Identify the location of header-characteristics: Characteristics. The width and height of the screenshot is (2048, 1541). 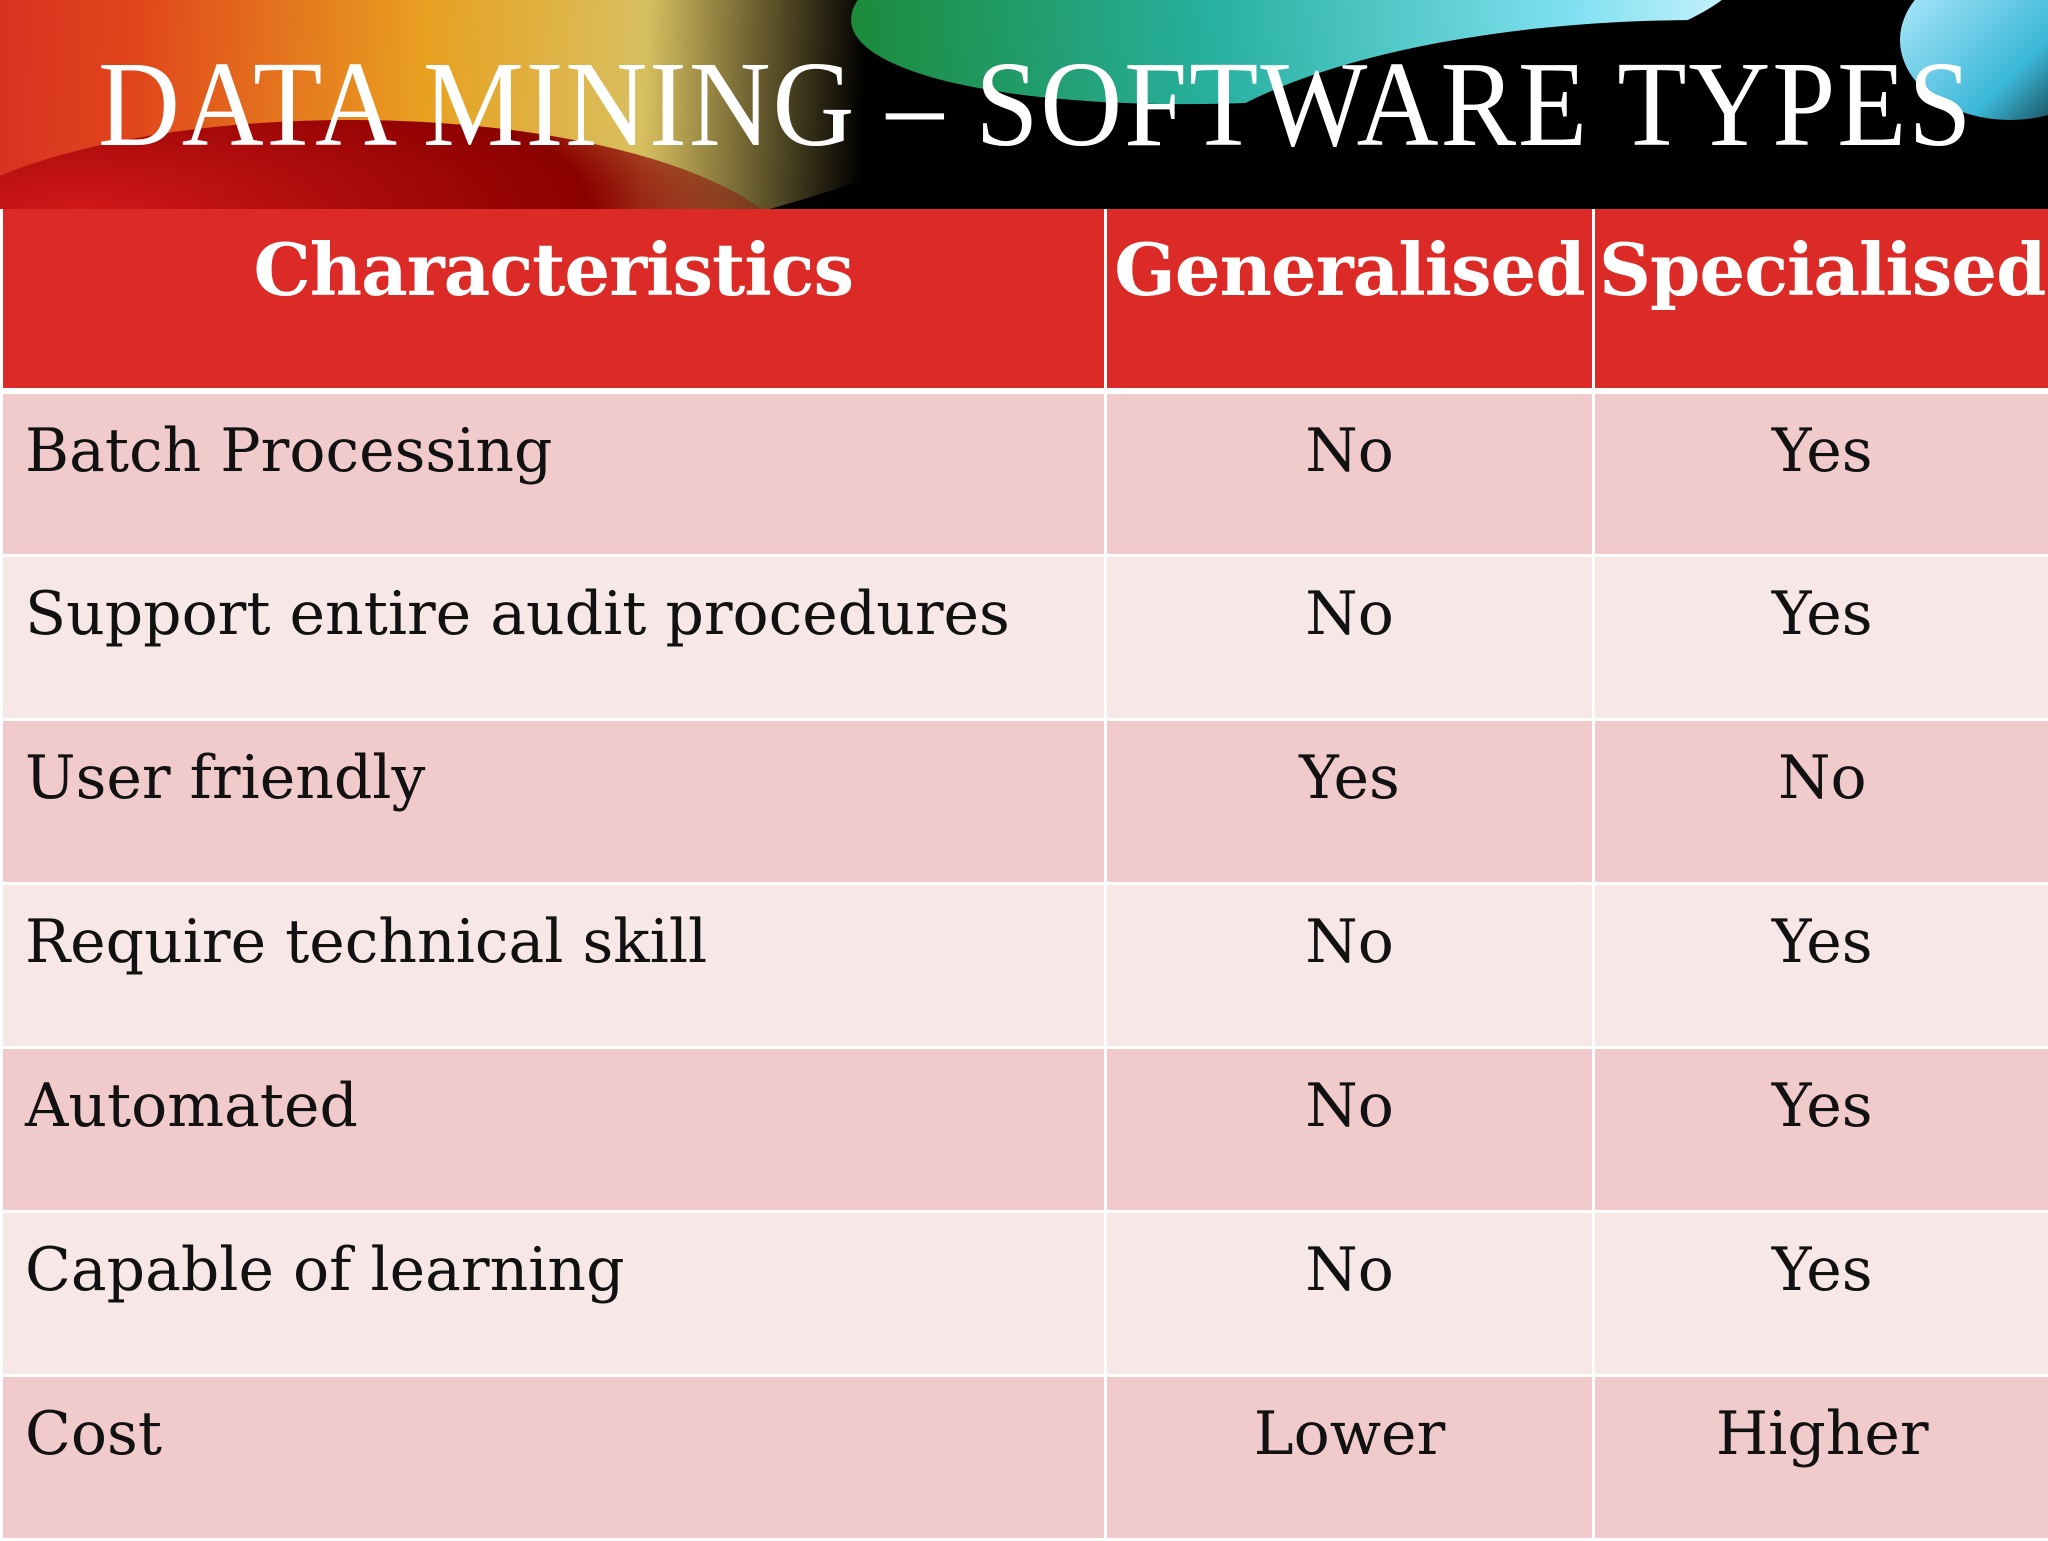
(554, 300).